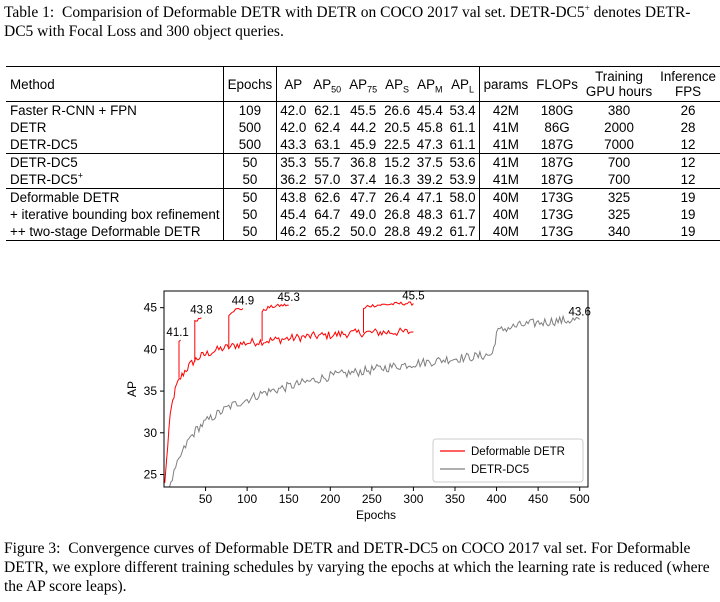 Image resolution: width=720 pixels, height=602 pixels. I want to click on x-tick-label-350: 350, so click(455, 499).